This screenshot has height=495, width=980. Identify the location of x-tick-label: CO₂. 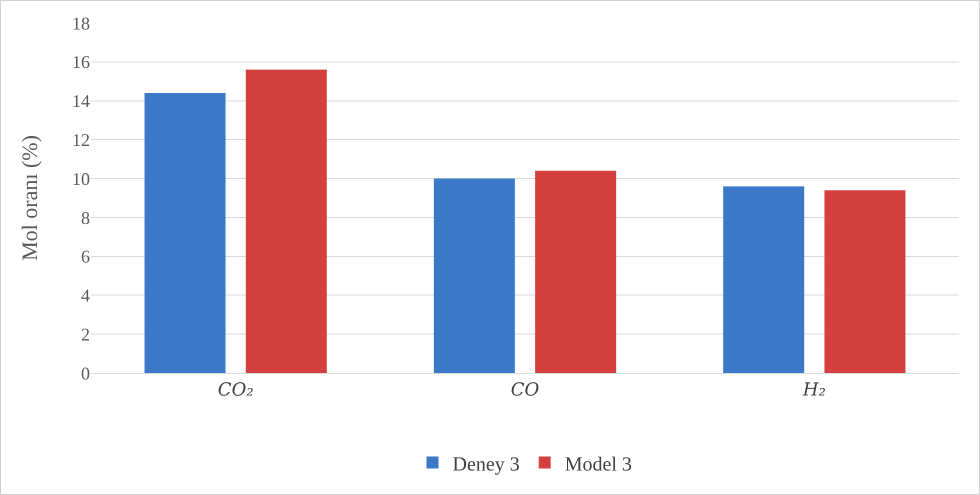
(236, 390).